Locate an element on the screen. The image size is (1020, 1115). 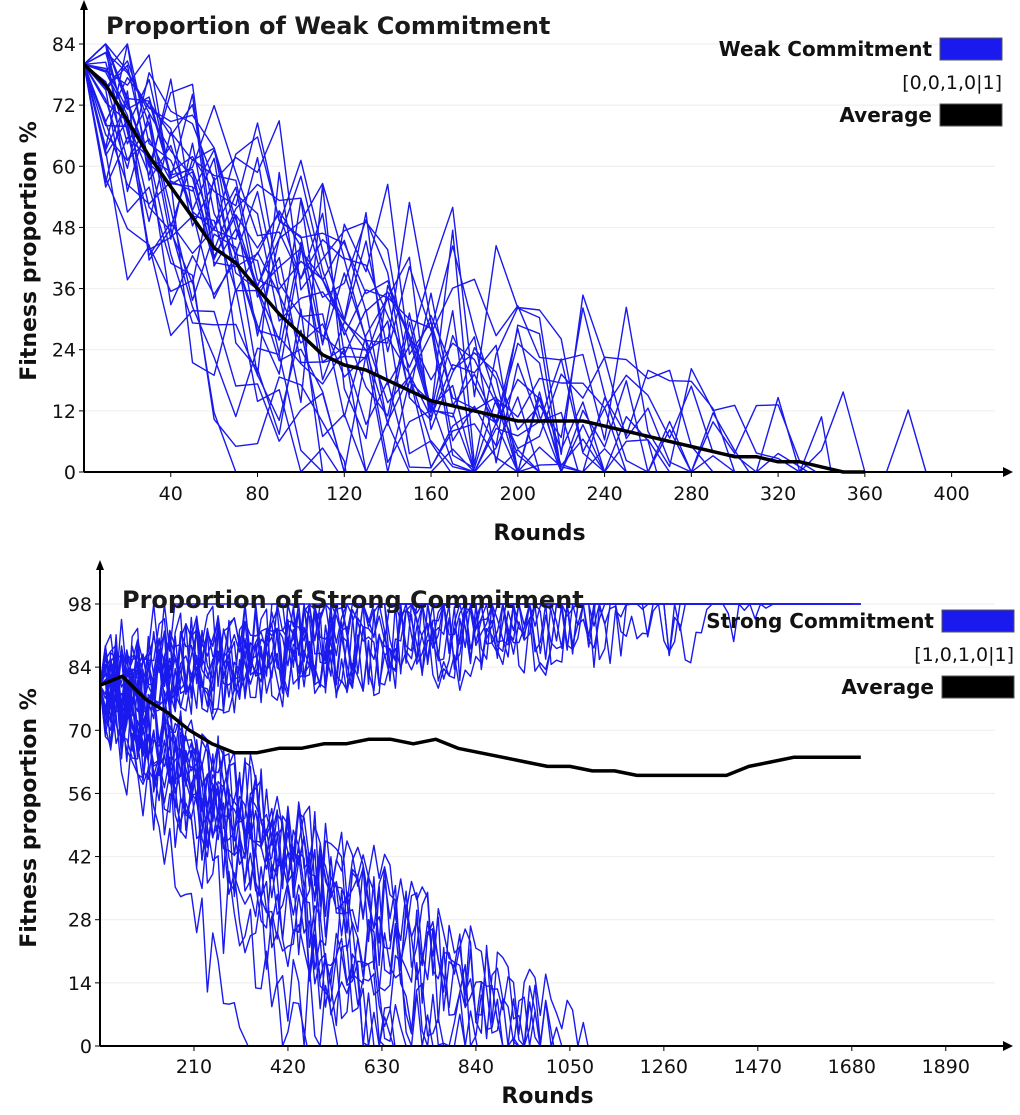
x-tick-label: 320 is located at coordinates (778, 494).